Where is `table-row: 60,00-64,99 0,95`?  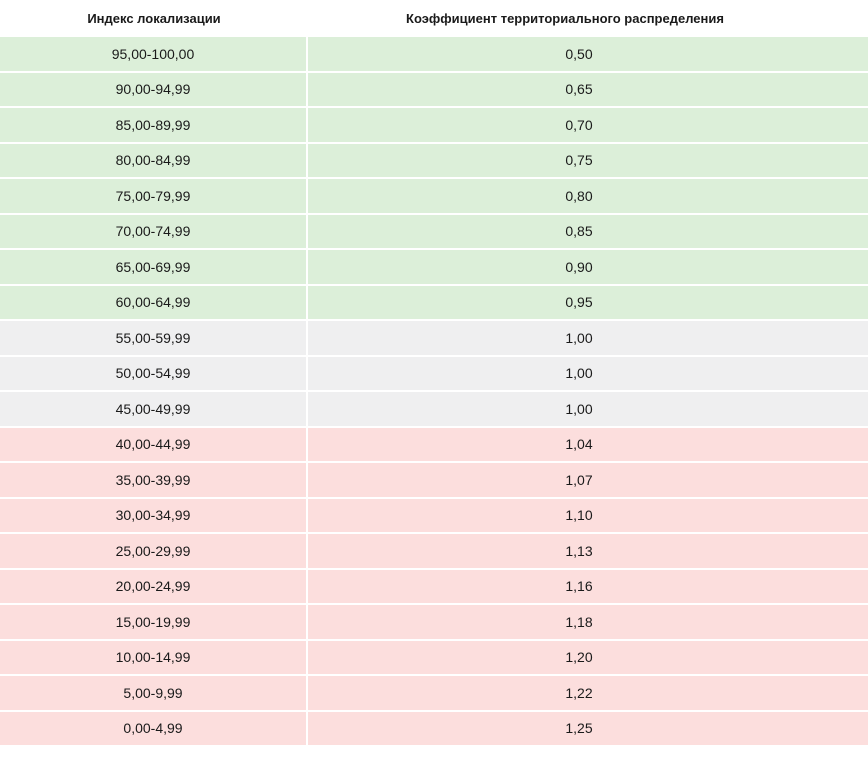 table-row: 60,00-64,99 0,95 is located at coordinates (434, 303).